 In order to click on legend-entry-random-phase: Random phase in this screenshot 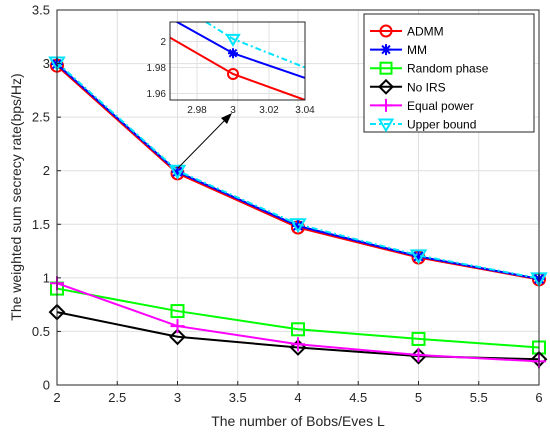, I will do `click(429, 69)`.